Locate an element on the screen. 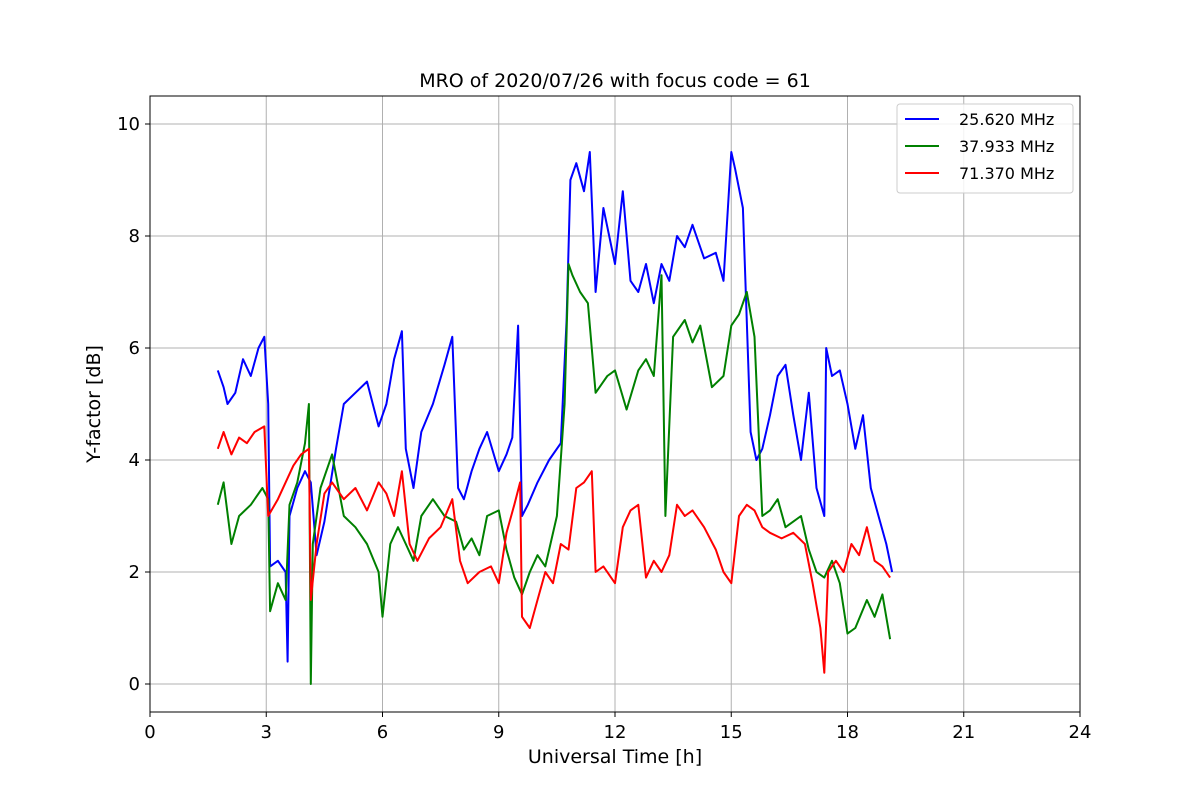 The image size is (1200, 800). y-tick-label: 10 is located at coordinates (128, 124).